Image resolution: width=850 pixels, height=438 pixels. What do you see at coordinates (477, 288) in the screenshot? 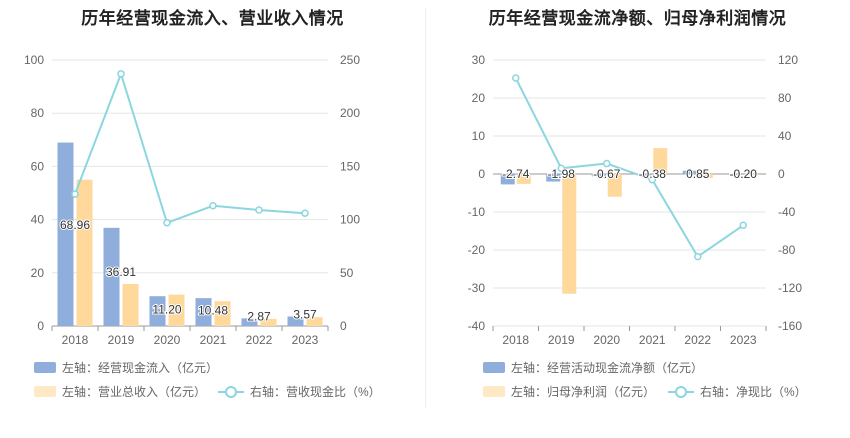
I see `y-left-tick-label: -30` at bounding box center [477, 288].